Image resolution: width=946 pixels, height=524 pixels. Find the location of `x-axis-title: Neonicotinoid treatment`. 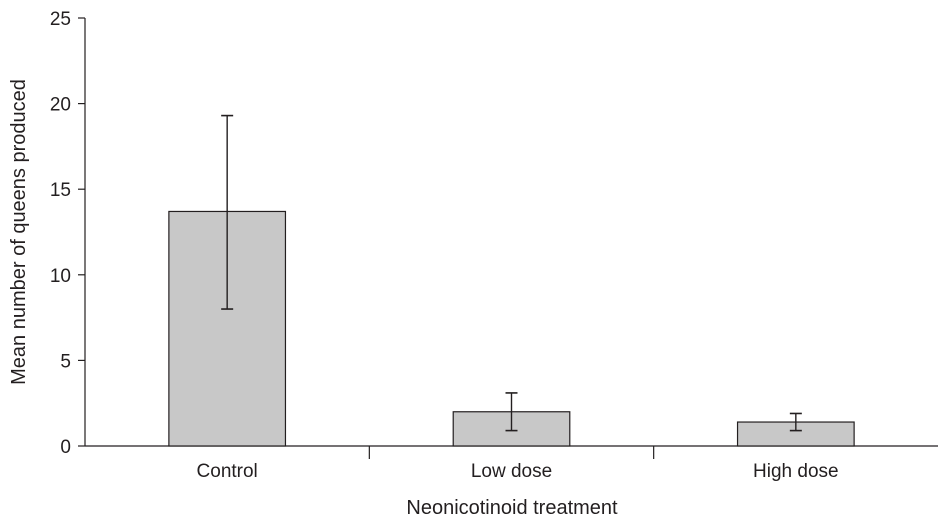

x-axis-title: Neonicotinoid treatment is located at coordinates (512, 508).